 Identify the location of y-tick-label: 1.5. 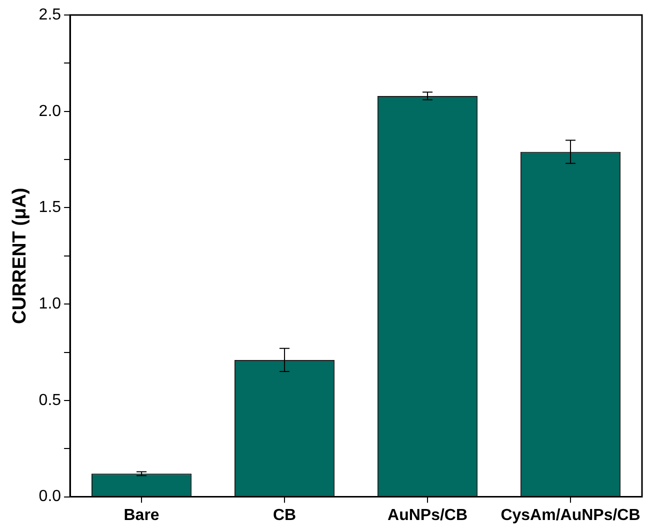
(50, 207).